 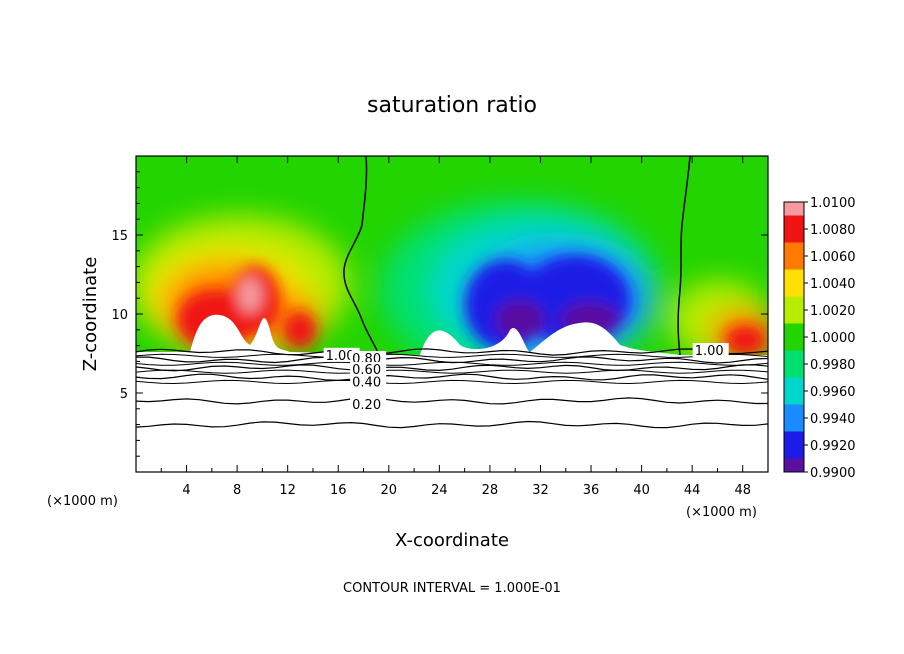 What do you see at coordinates (439, 490) in the screenshot?
I see `x-tick-label: 24` at bounding box center [439, 490].